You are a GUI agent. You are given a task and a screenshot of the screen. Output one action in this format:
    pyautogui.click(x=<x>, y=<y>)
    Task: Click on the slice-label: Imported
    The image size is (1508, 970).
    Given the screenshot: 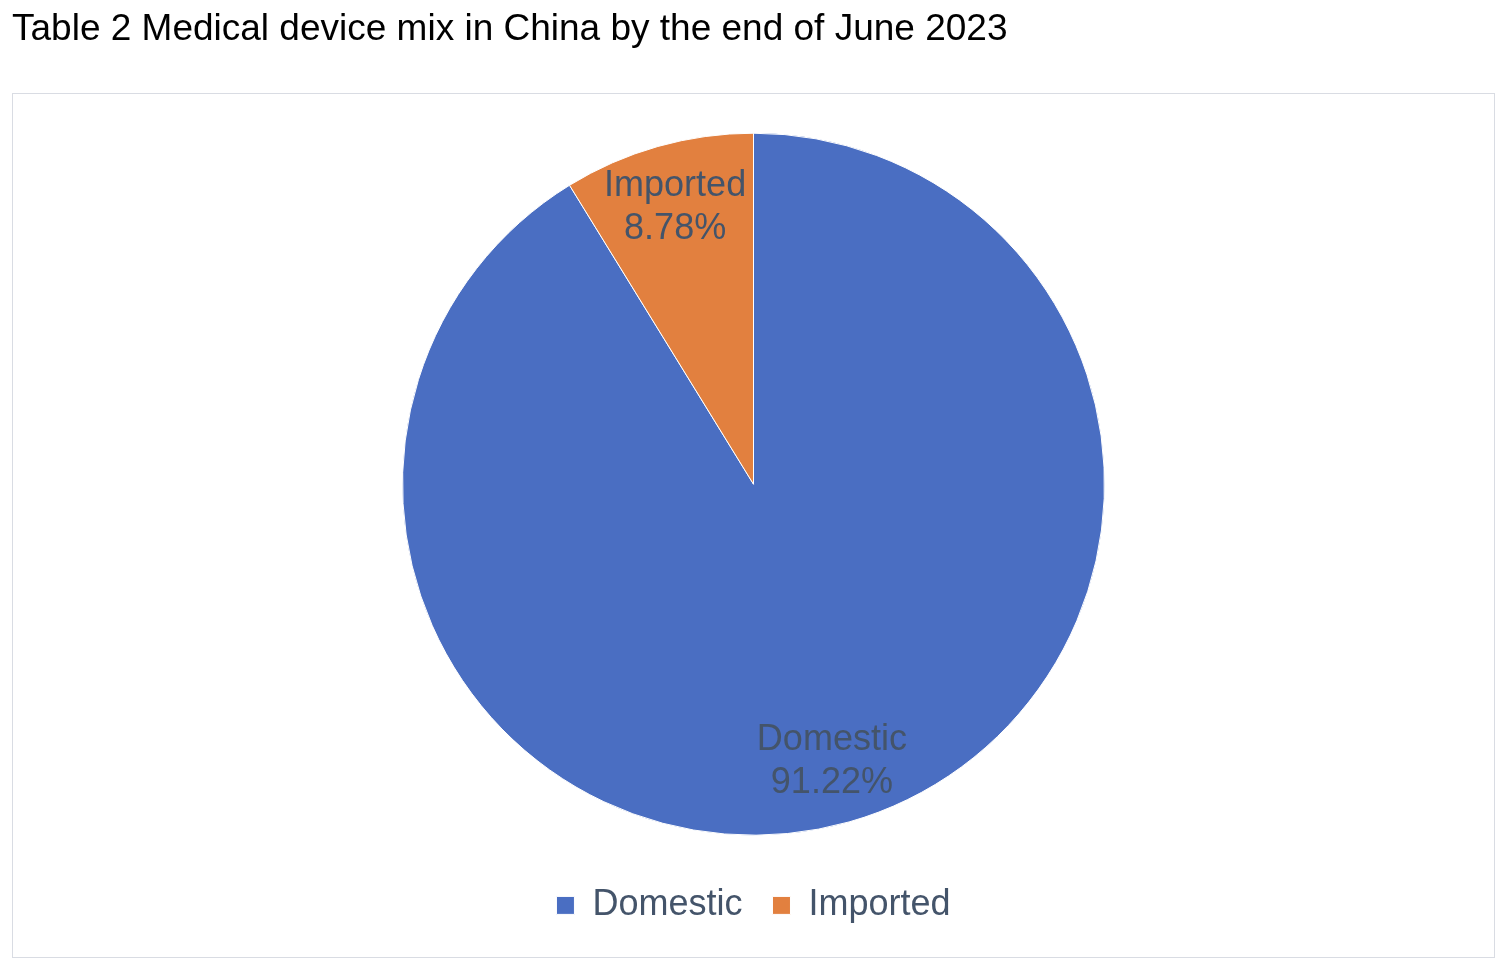 What is the action you would take?
    pyautogui.click(x=675, y=183)
    